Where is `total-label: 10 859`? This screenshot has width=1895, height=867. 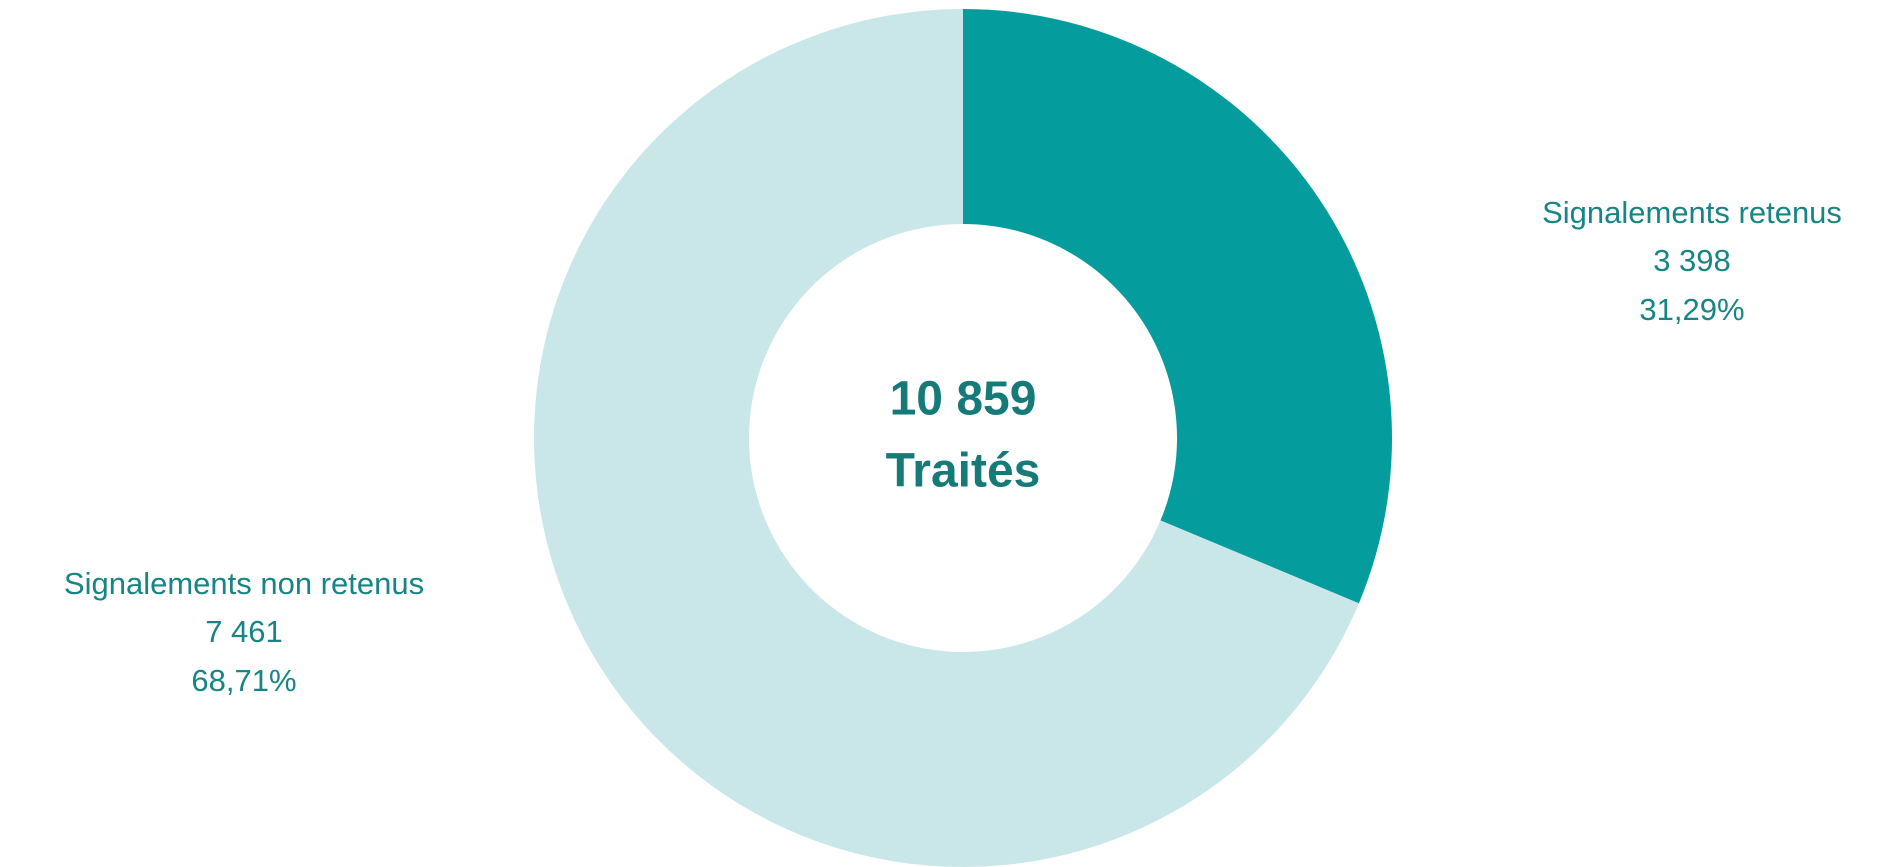
total-label: 10 859 is located at coordinates (963, 399).